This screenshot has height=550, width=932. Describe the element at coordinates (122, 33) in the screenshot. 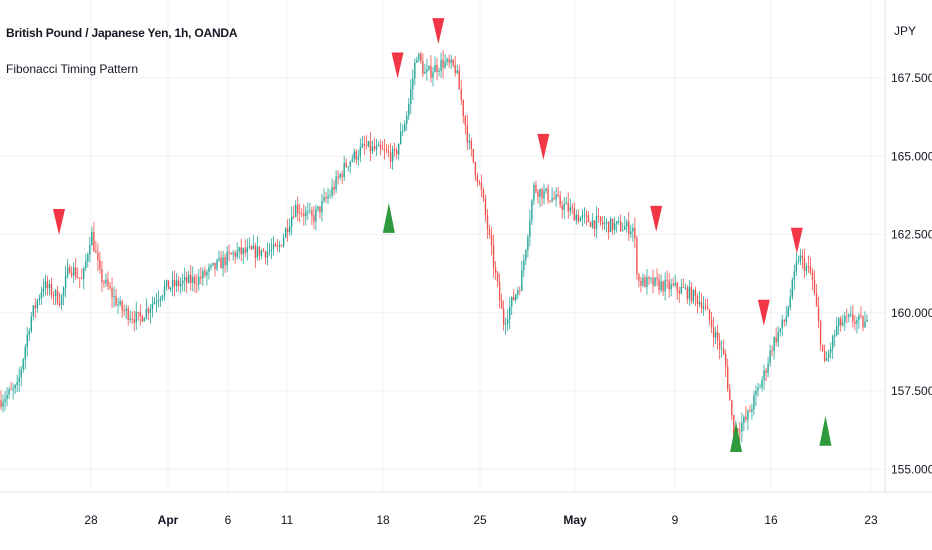

I see `symbol-title: British Pound / Japanese Yen, 1h, OANDA` at that location.